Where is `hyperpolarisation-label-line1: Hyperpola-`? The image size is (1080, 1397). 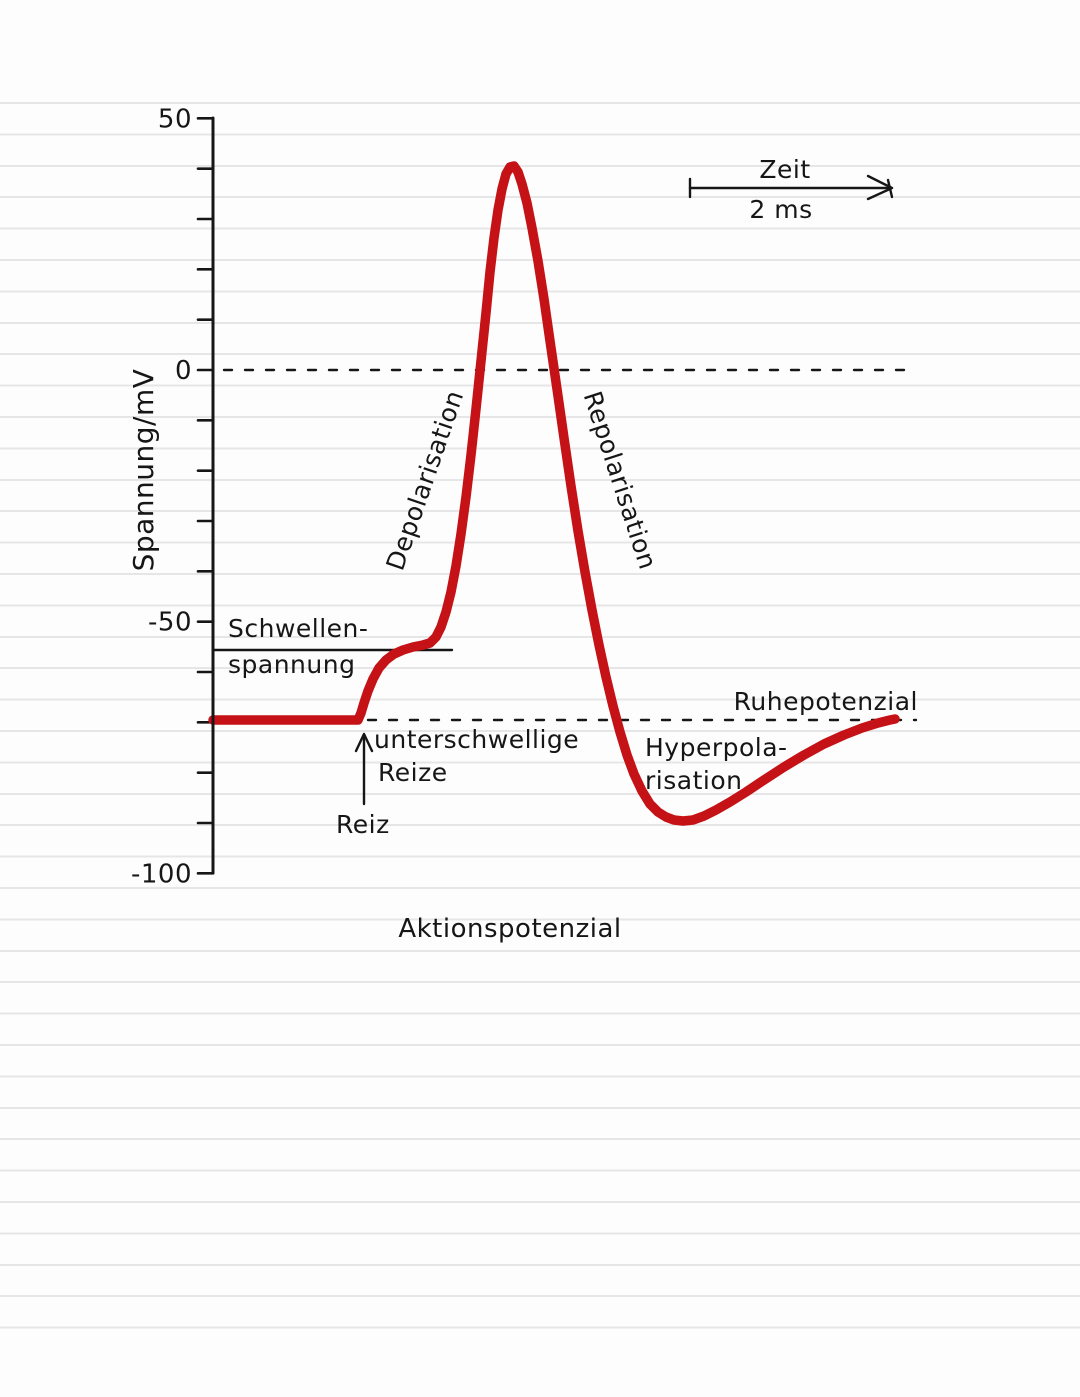 hyperpolarisation-label-line1: Hyperpola- is located at coordinates (716, 747).